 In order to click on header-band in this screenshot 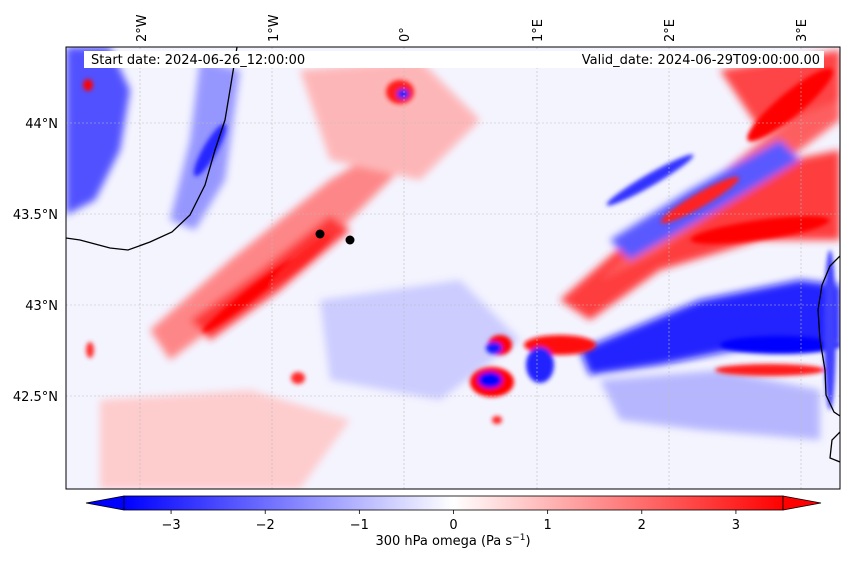, I will do `click(454, 59)`.